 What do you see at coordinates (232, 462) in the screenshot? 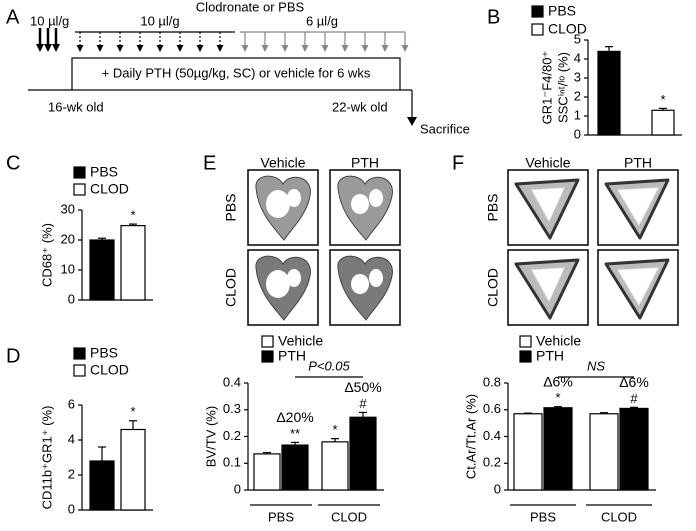
I see `y-tick-label: 0.1` at bounding box center [232, 462].